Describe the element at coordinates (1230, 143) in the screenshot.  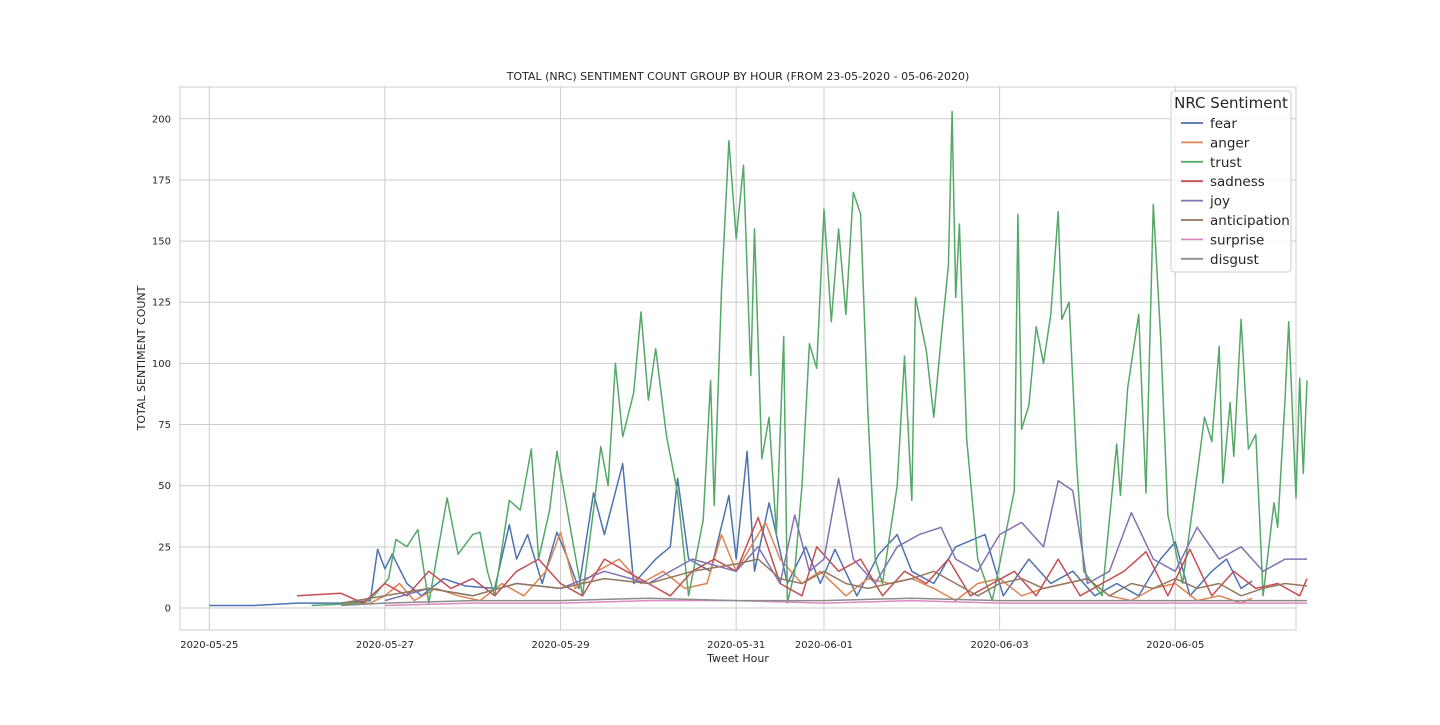
I see `legend-label-anger: anger` at that location.